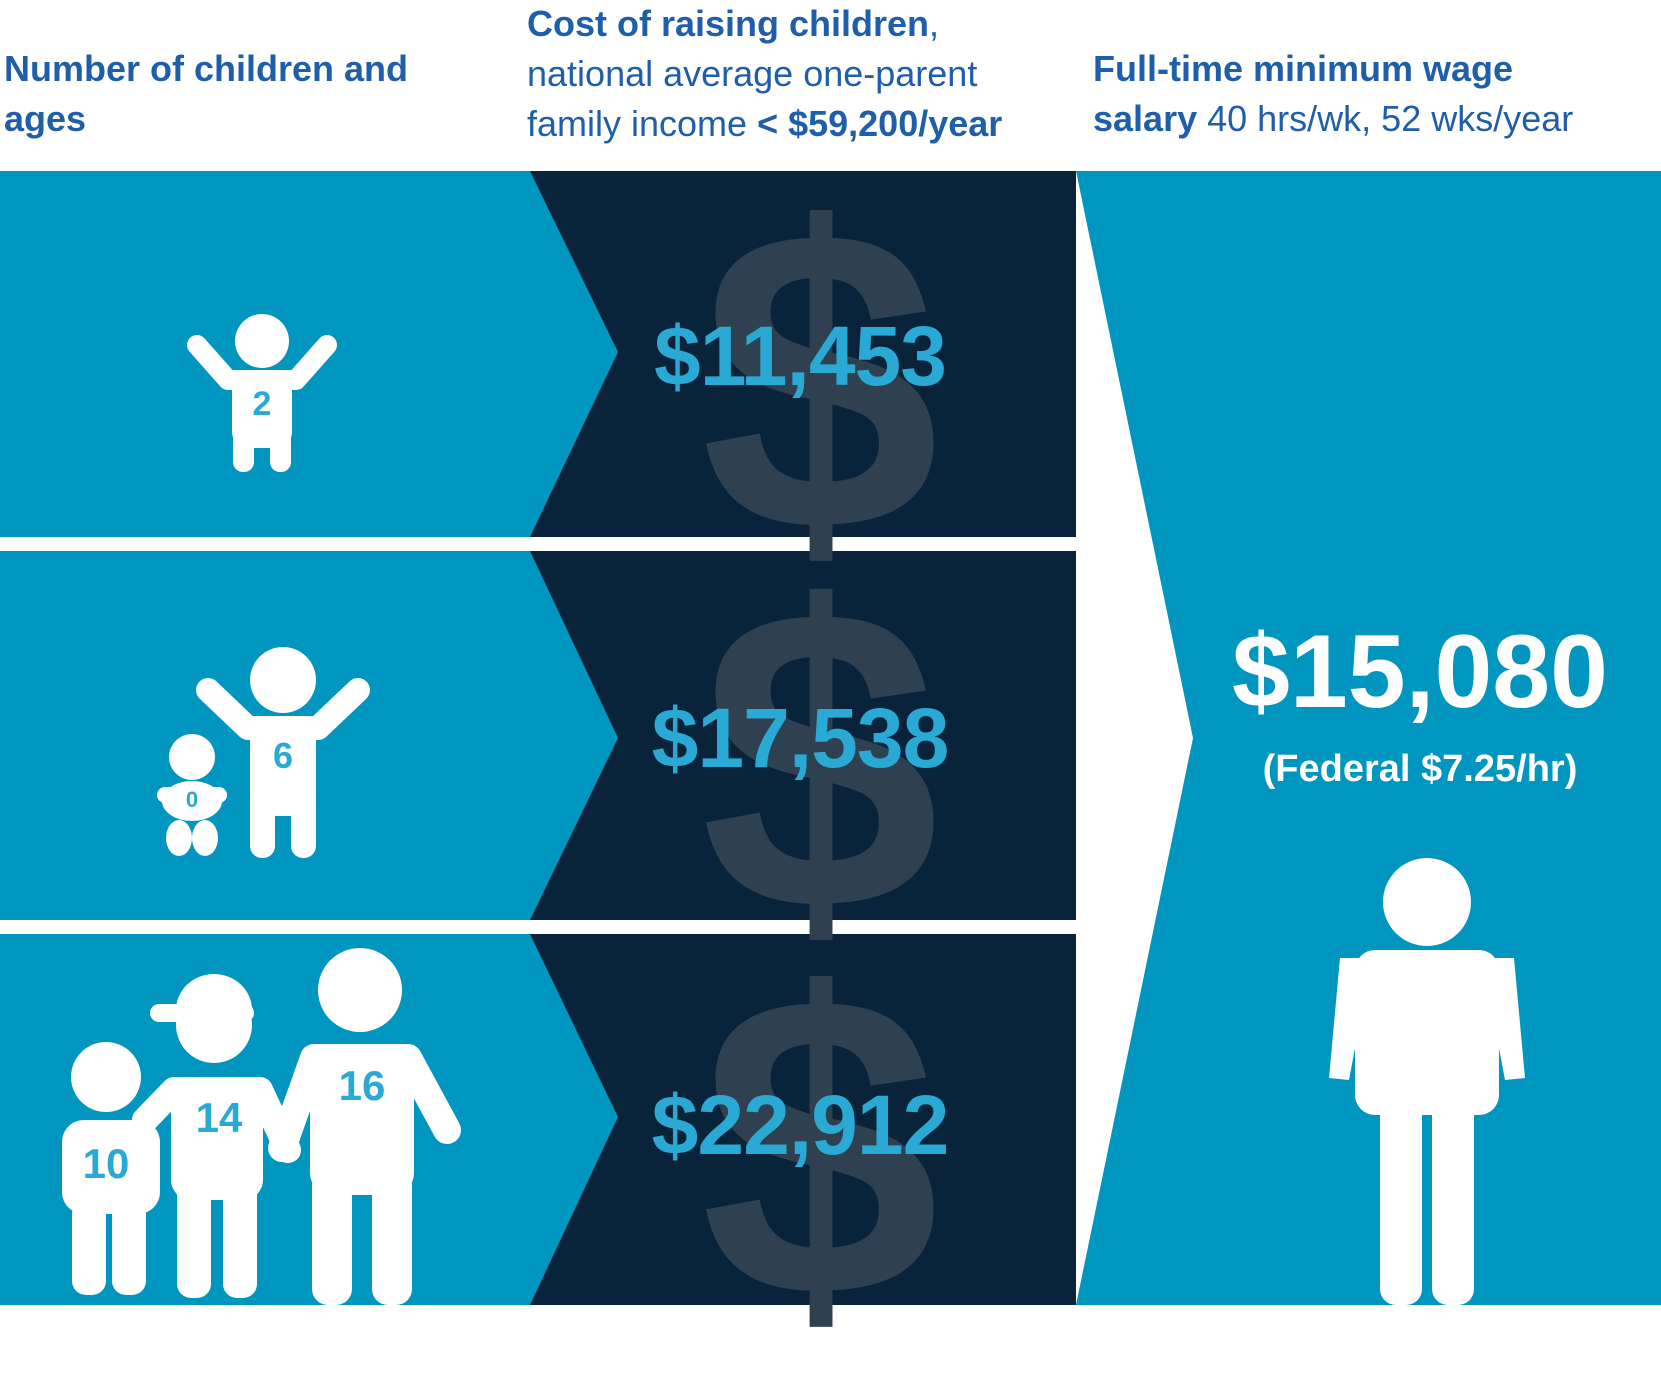 The width and height of the screenshot is (1661, 1387). What do you see at coordinates (262, 404) in the screenshot?
I see `age-label: 2` at bounding box center [262, 404].